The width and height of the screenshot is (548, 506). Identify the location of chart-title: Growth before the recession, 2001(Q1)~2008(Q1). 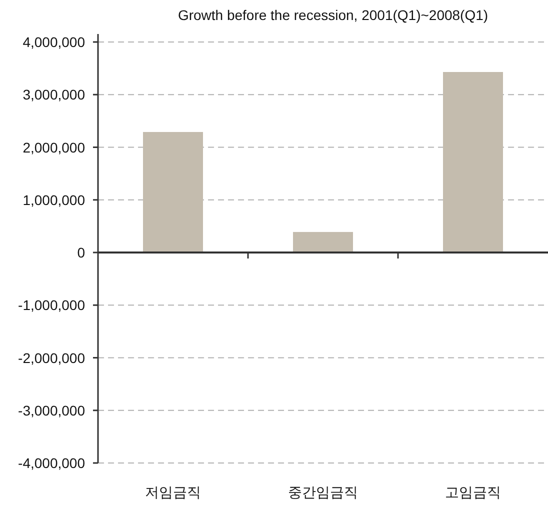
(333, 15).